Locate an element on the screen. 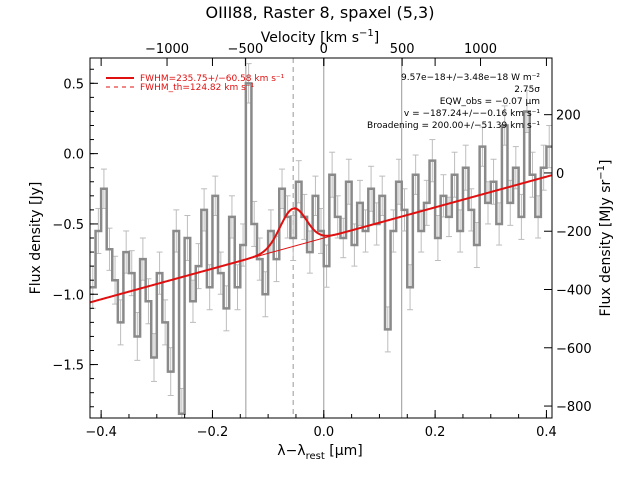 The height and width of the screenshot is (480, 640). right-y-axis-title: Flux density [MJy sr−1] is located at coordinates (605, 237).